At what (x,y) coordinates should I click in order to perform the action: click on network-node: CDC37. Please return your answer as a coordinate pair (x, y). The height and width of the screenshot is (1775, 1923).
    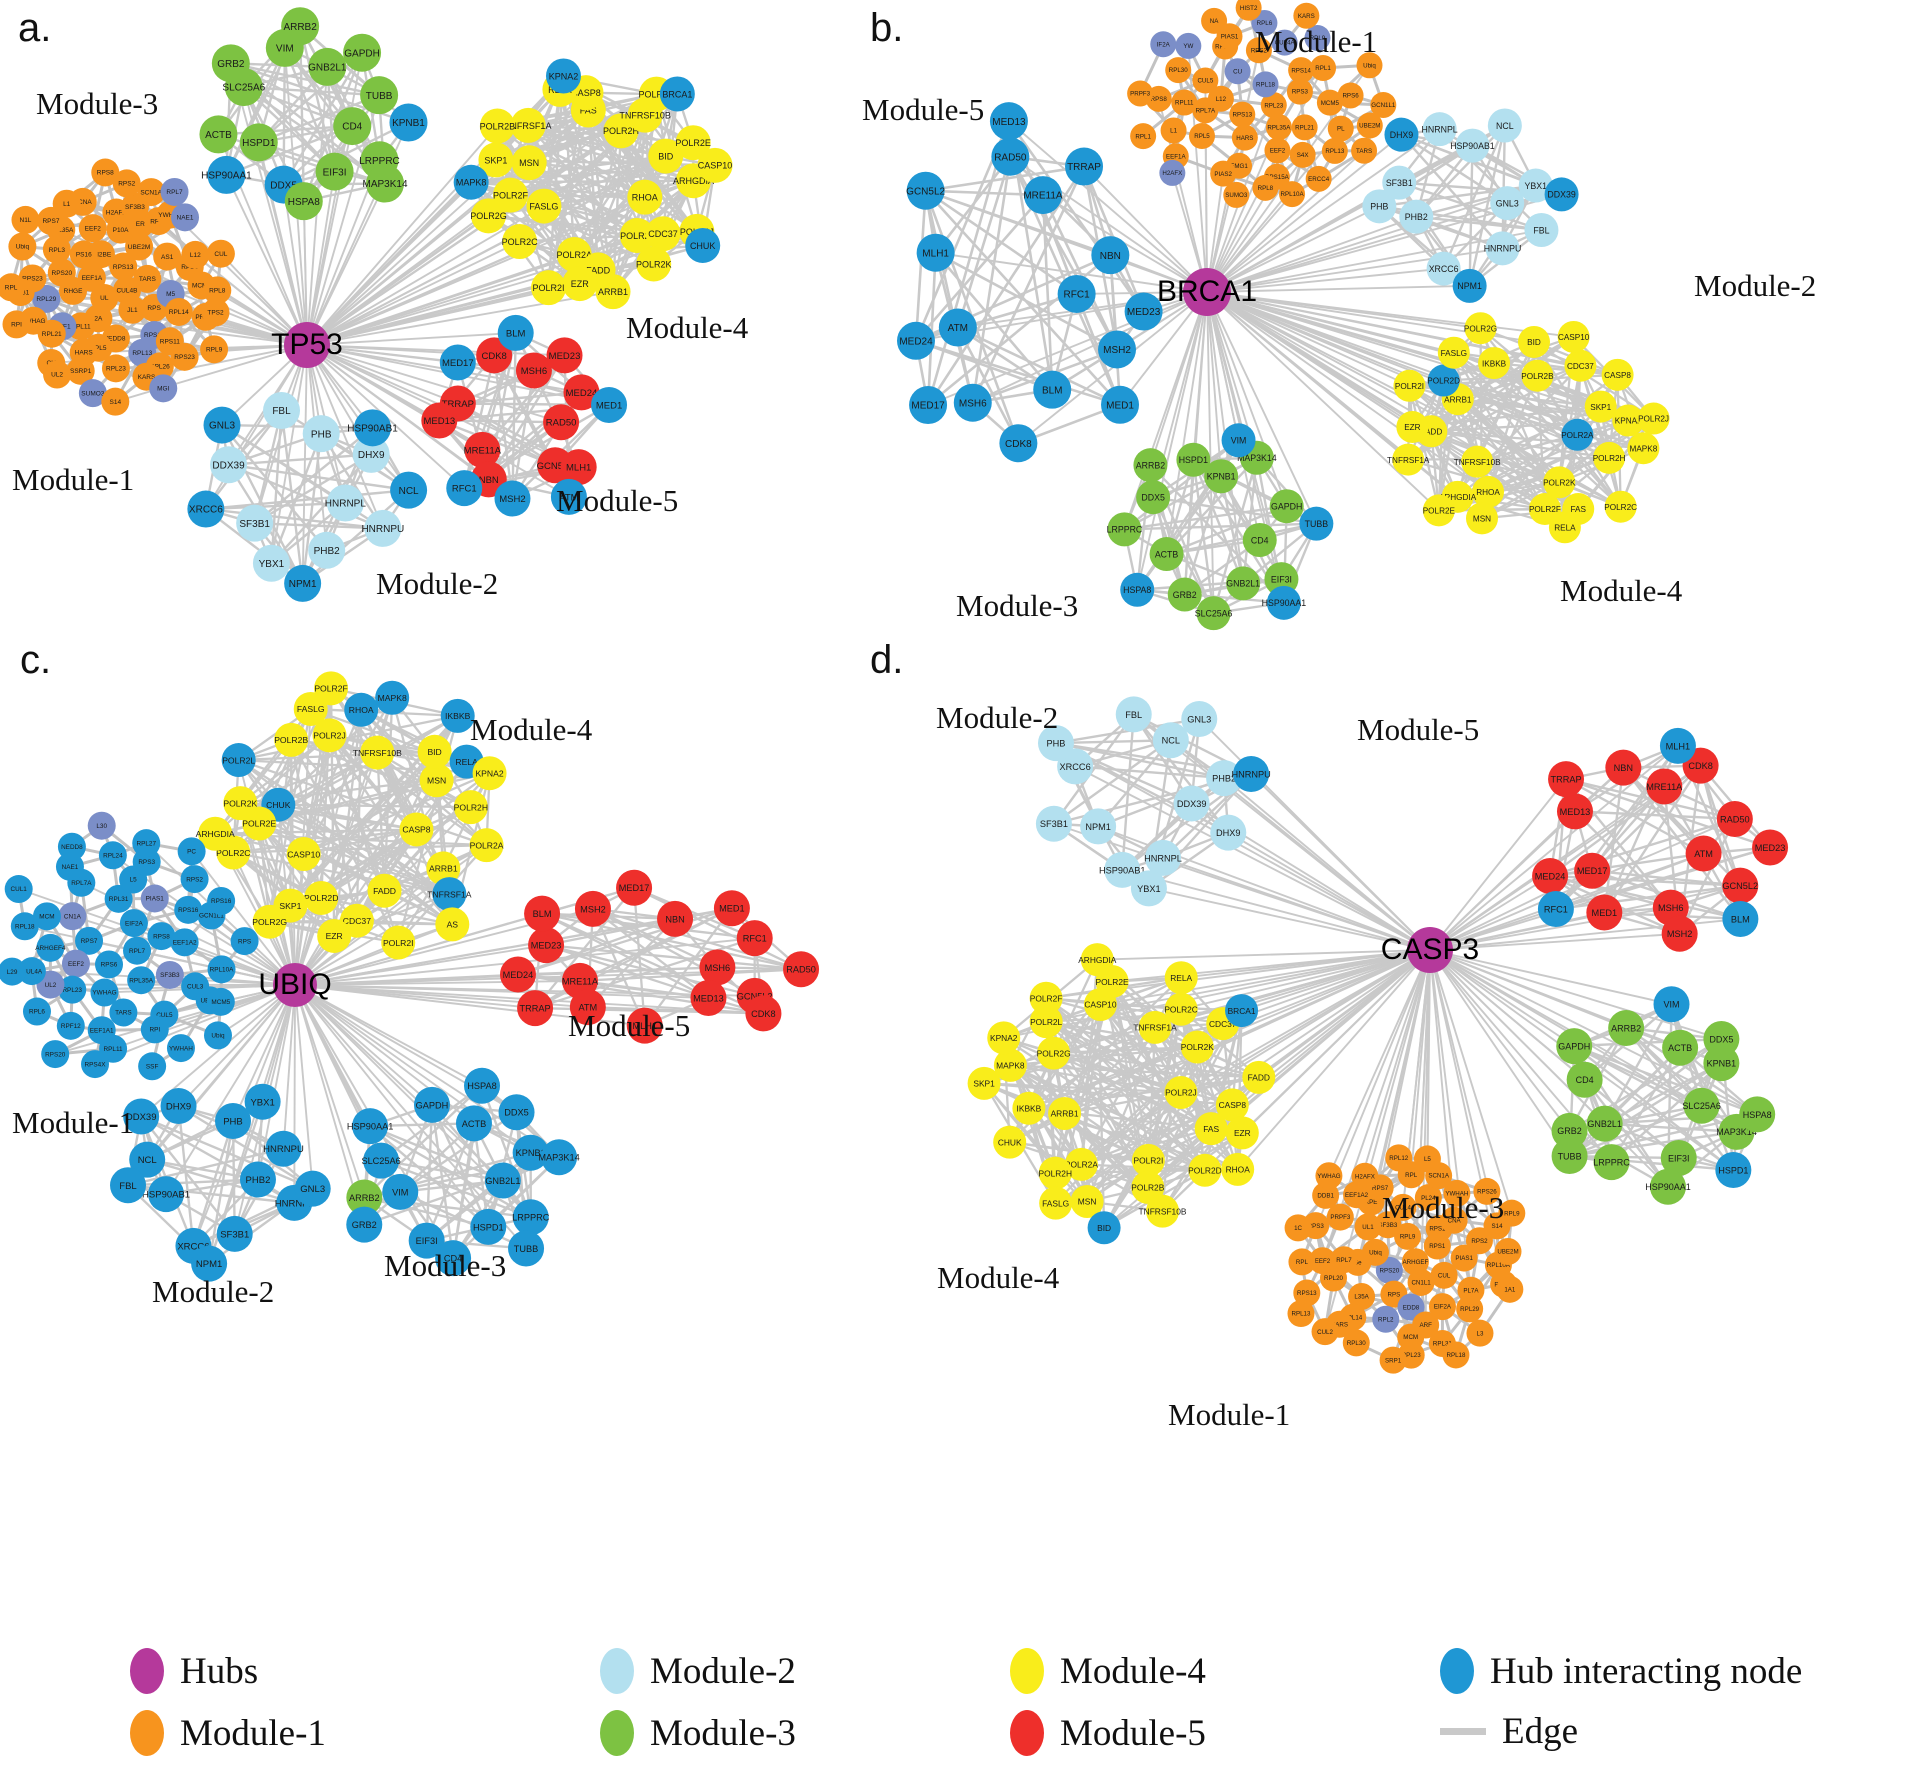
    Looking at the image, I should click on (1580, 365).